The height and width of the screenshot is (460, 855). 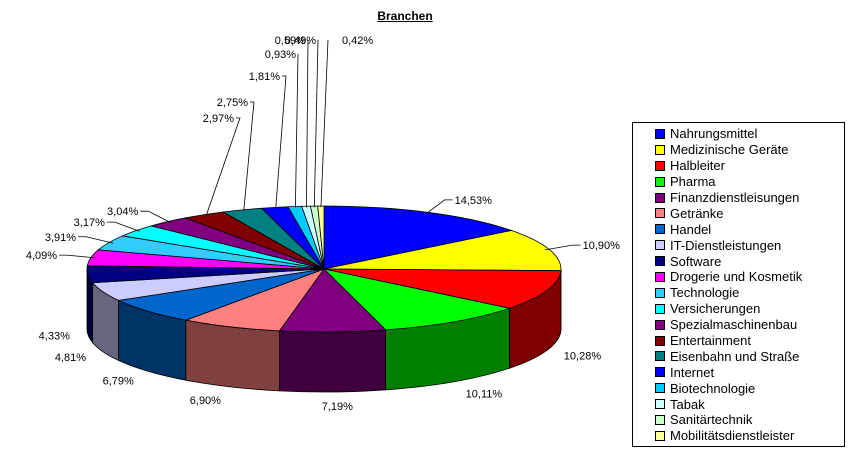 I want to click on data-label-entertainment: 2,97%, so click(x=218, y=119).